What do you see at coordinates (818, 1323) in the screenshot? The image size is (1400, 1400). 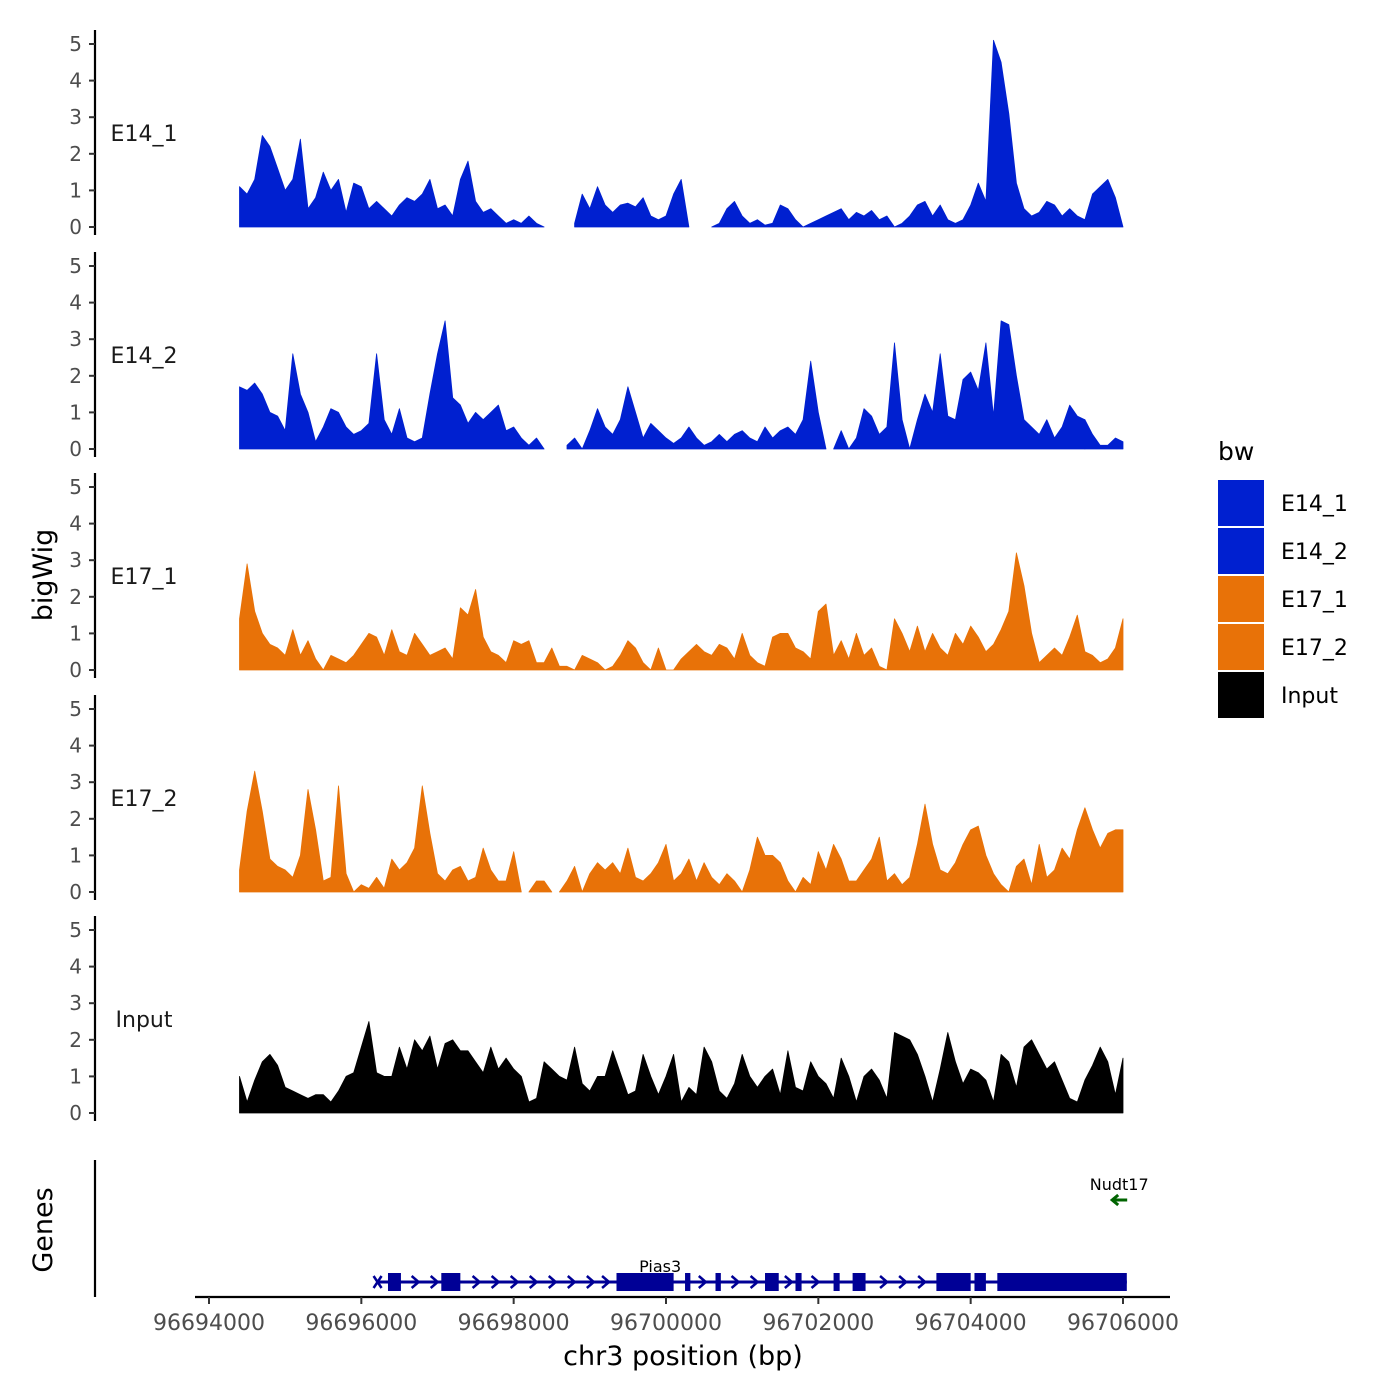 I see `x-tick-label: 96702000` at bounding box center [818, 1323].